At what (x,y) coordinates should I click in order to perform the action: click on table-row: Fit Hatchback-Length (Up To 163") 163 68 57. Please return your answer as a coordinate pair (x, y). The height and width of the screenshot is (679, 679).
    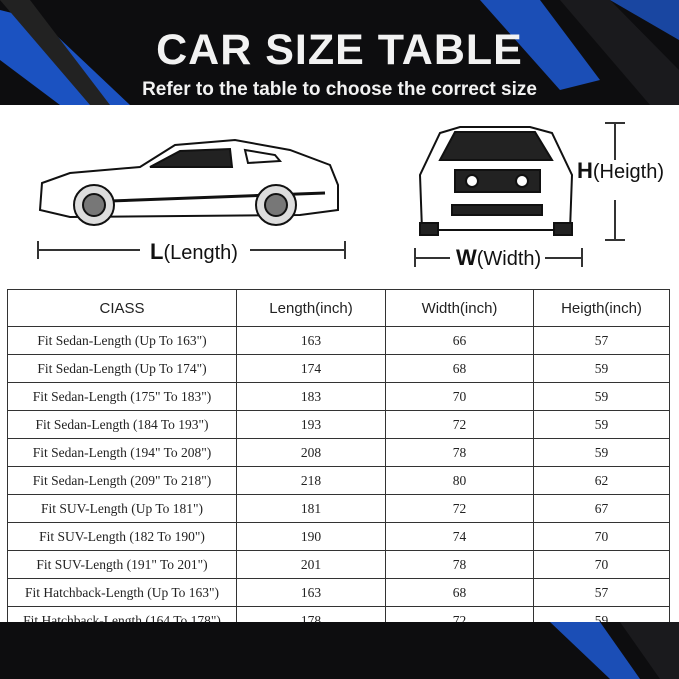
    Looking at the image, I should click on (338, 592).